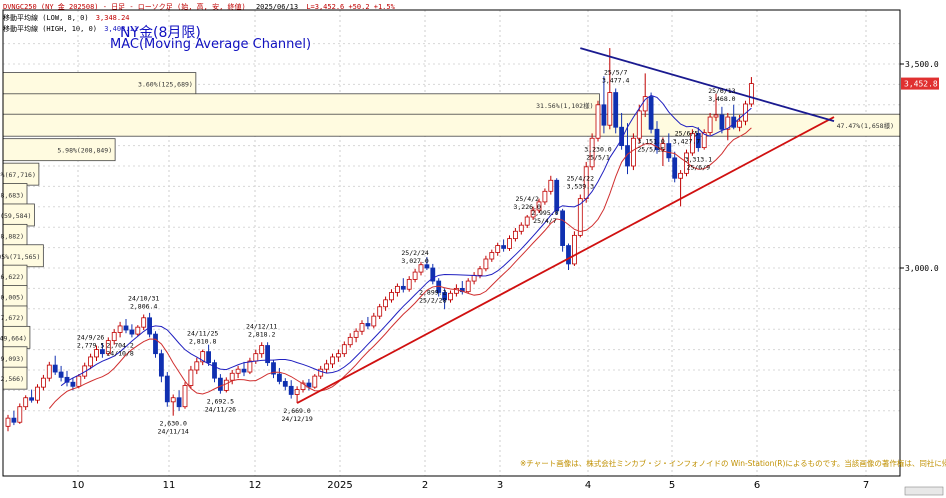  Describe the element at coordinates (296, 419) in the screenshot. I see `annotation-value: 24/12/19` at that location.